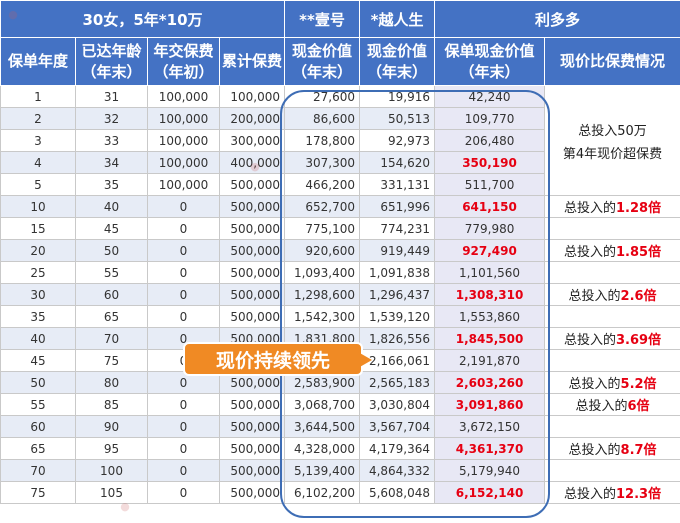 The width and height of the screenshot is (680, 523). What do you see at coordinates (252, 96) in the screenshot?
I see `cell-cumulative-premium: 100,000` at bounding box center [252, 96].